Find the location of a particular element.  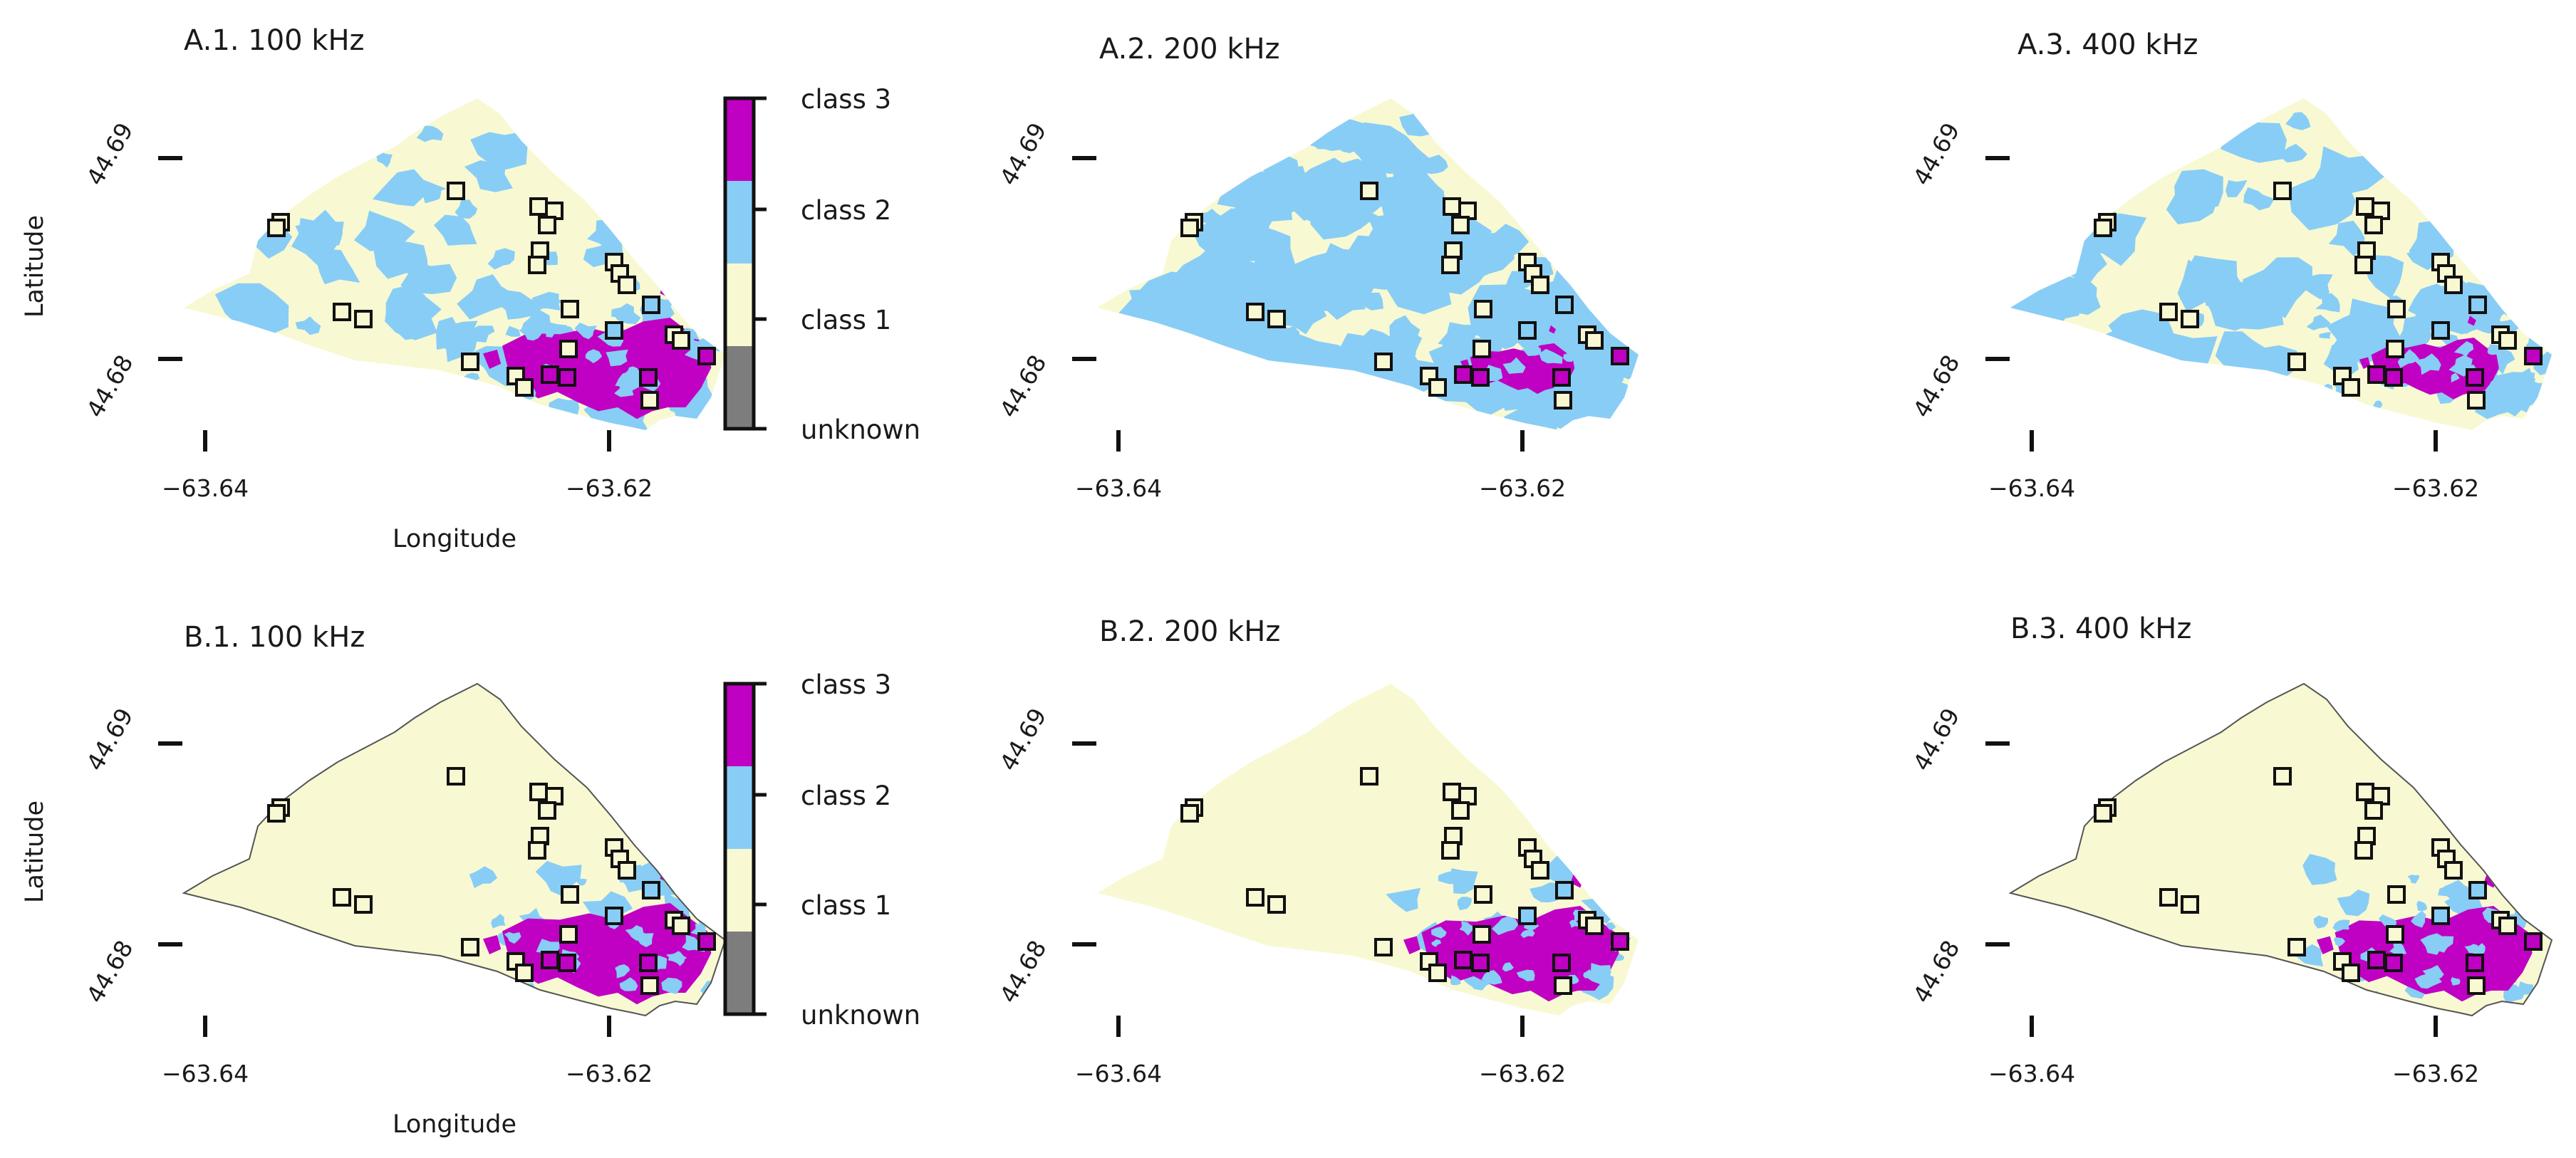

legend-swatch-class1 is located at coordinates (740, 305).